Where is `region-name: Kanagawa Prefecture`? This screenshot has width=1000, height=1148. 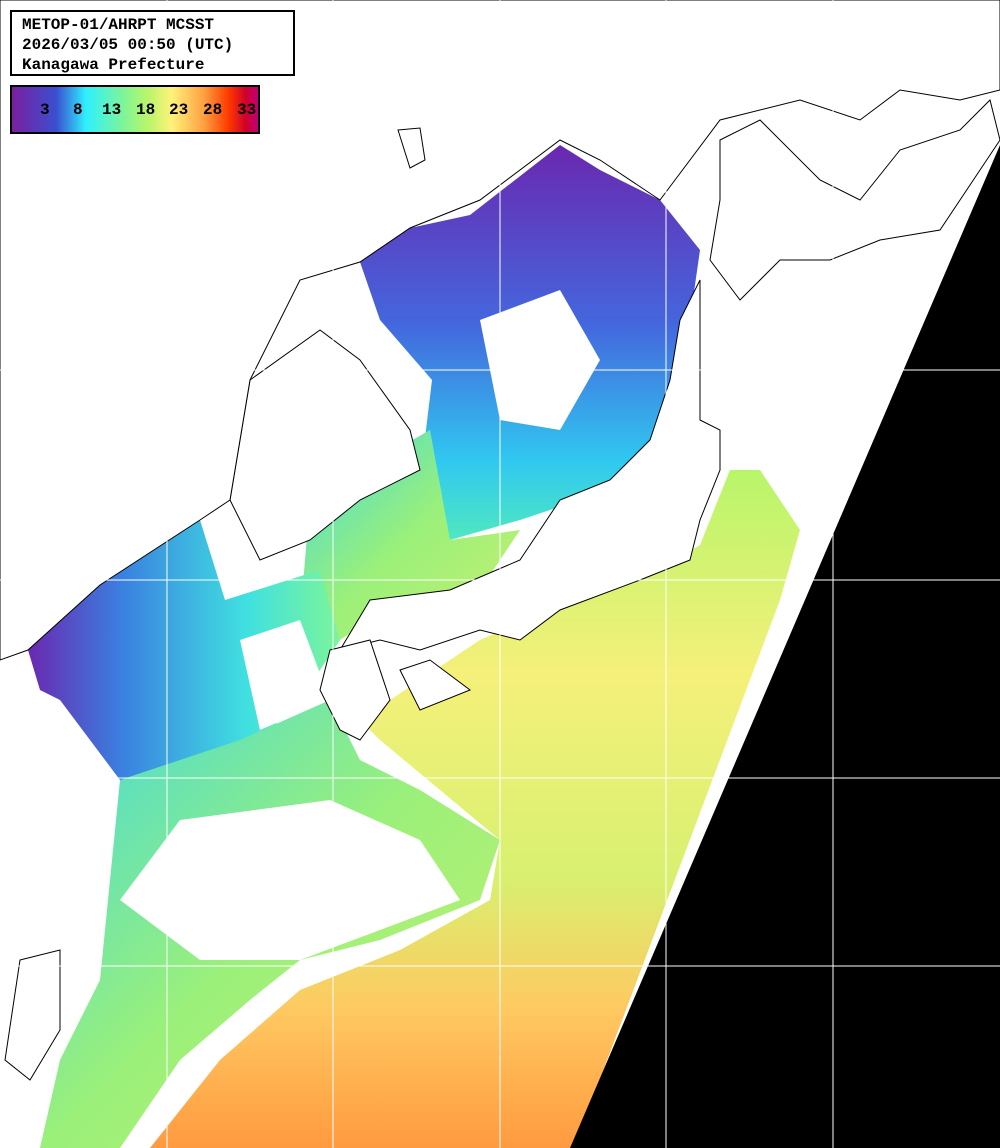
region-name: Kanagawa Prefecture is located at coordinates (113, 65).